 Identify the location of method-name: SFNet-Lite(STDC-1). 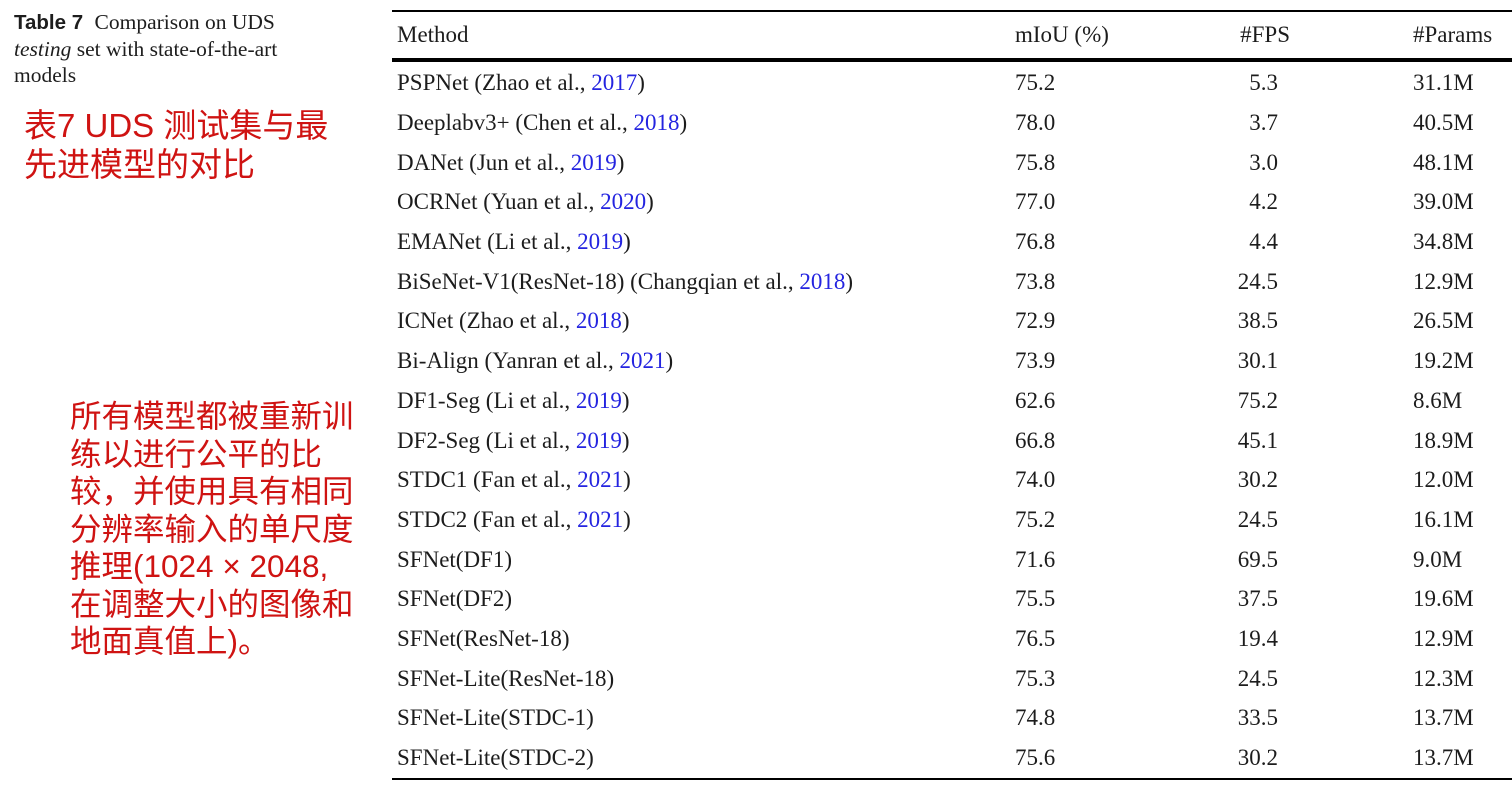
(495, 718).